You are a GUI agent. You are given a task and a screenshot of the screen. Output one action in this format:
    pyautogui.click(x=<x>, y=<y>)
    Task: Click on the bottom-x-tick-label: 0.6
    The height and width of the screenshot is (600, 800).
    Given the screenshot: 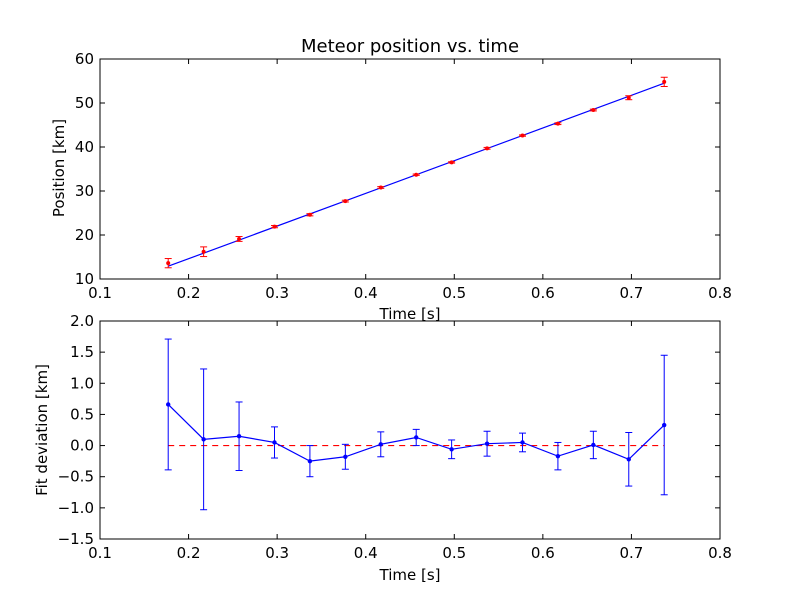 What is the action you would take?
    pyautogui.click(x=543, y=553)
    